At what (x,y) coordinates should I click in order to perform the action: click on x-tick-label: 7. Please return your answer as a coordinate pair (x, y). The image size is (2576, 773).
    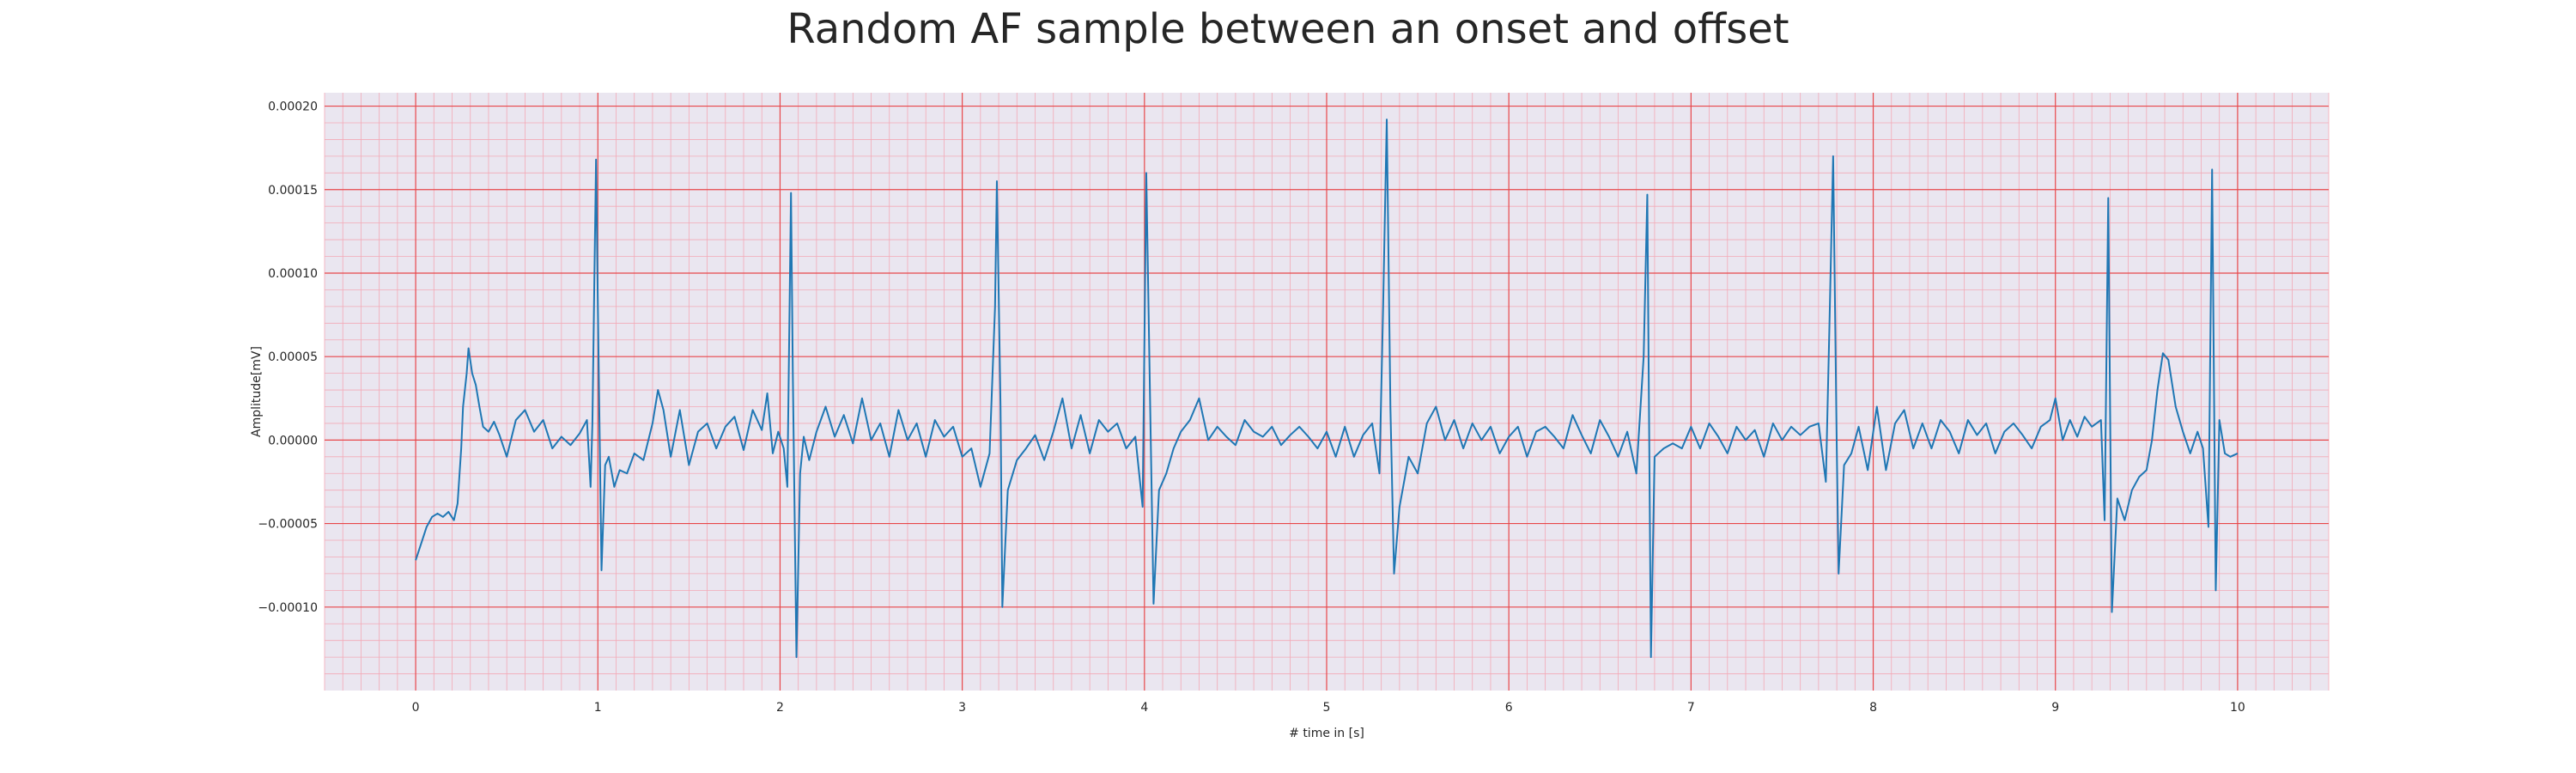
    Looking at the image, I should click on (1691, 708).